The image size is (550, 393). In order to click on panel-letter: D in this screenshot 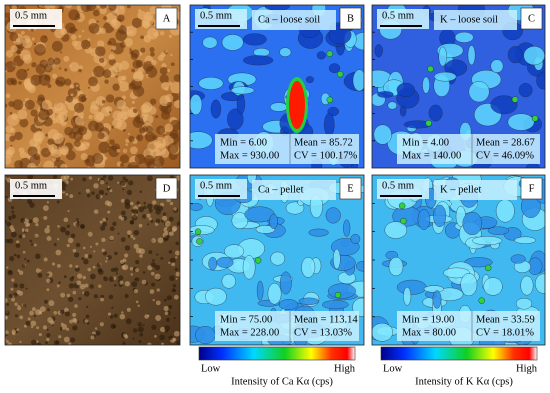, I will do `click(167, 188)`.